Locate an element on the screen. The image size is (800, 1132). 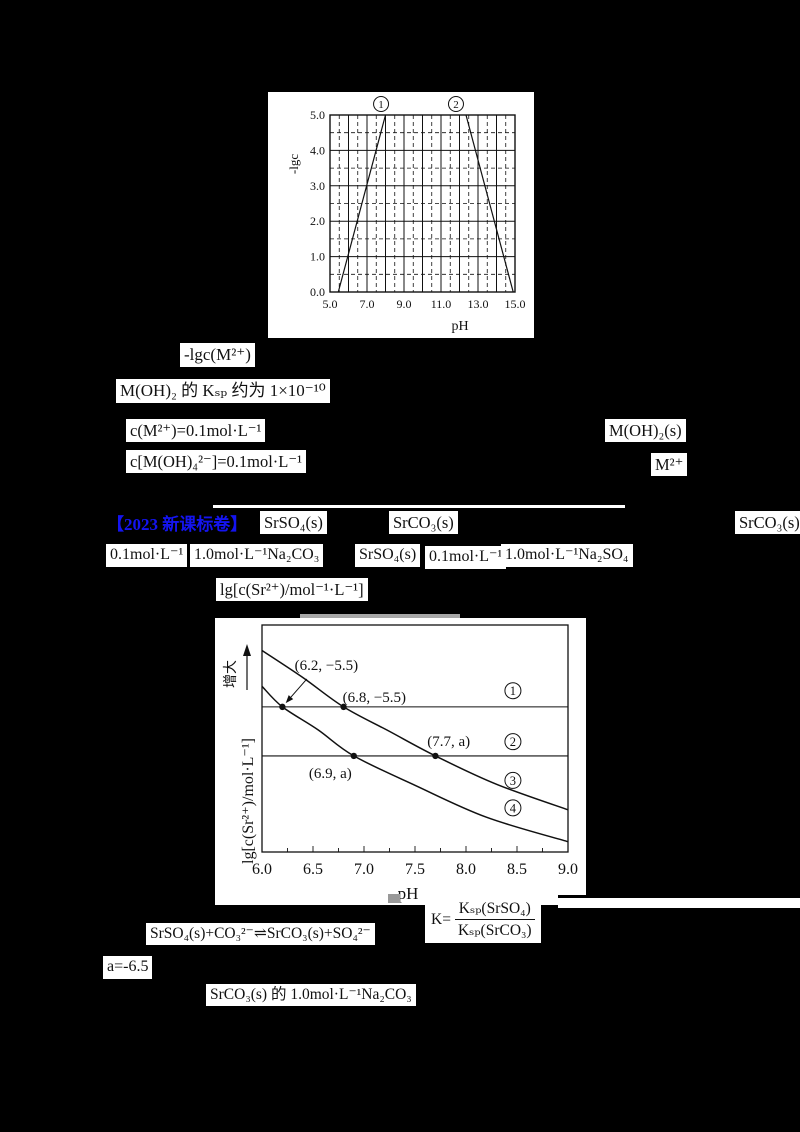
y-tick-label: 3.0 is located at coordinates (317, 186).